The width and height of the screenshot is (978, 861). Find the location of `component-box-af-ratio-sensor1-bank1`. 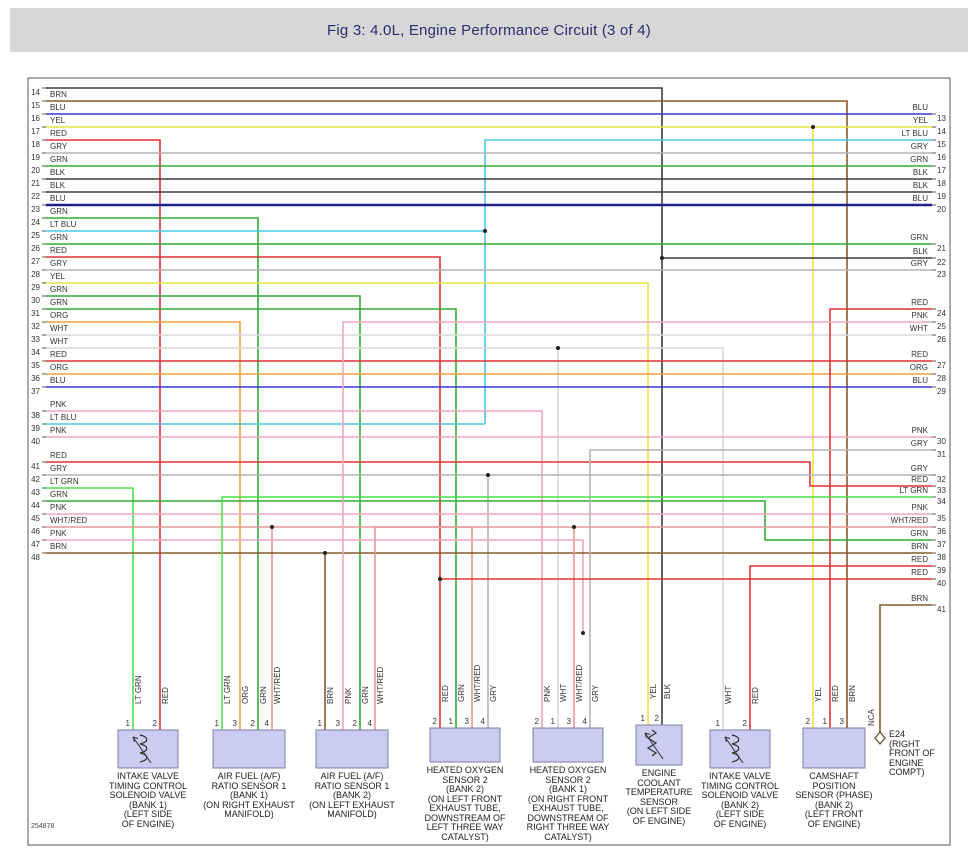

component-box-af-ratio-sensor1-bank1 is located at coordinates (249, 749).